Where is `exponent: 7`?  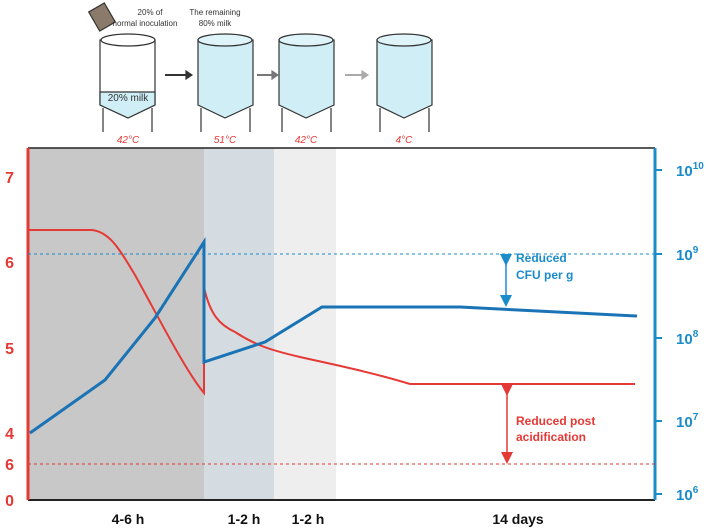
exponent: 7 is located at coordinates (696, 417).